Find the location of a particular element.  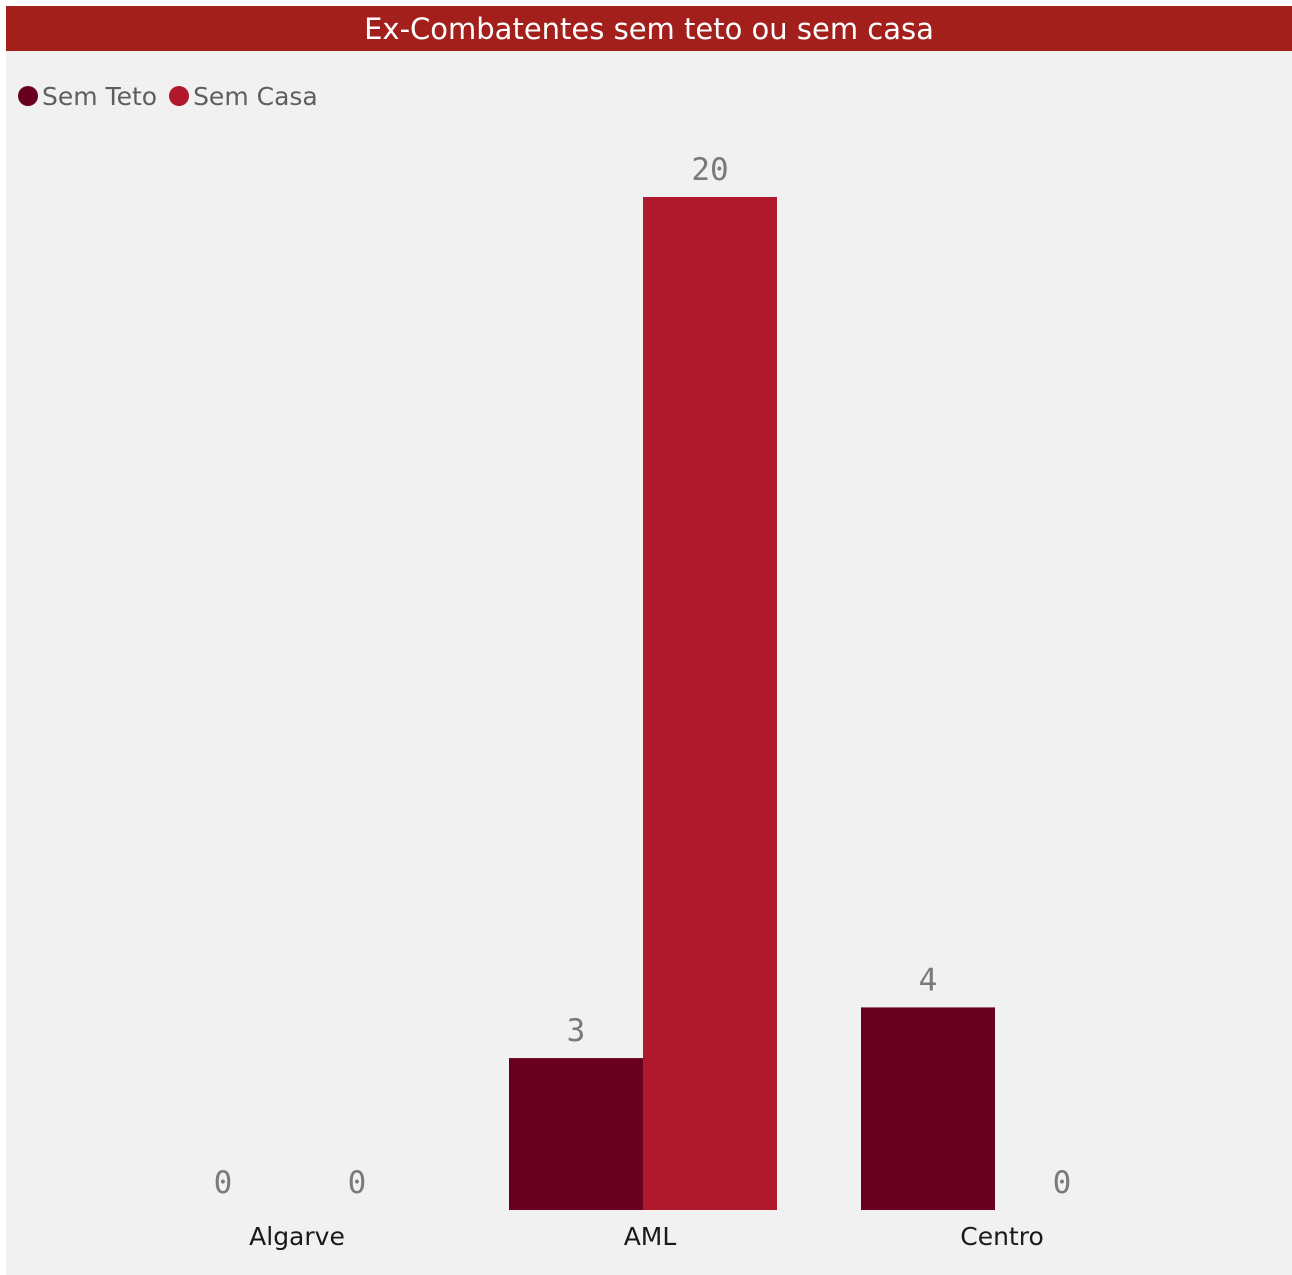

legend-dot-sem-teto is located at coordinates (28, 96).